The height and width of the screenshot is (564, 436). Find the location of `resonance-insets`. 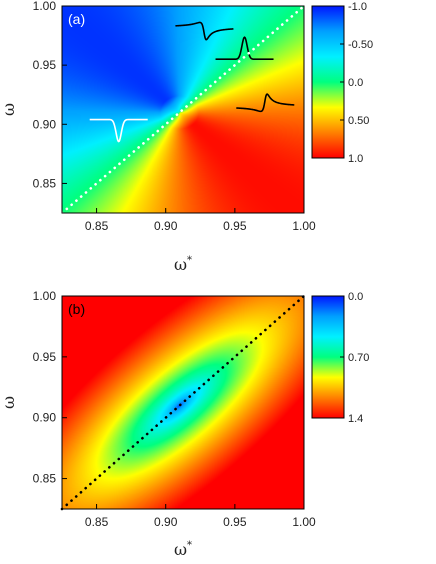

resonance-insets is located at coordinates (192, 82).